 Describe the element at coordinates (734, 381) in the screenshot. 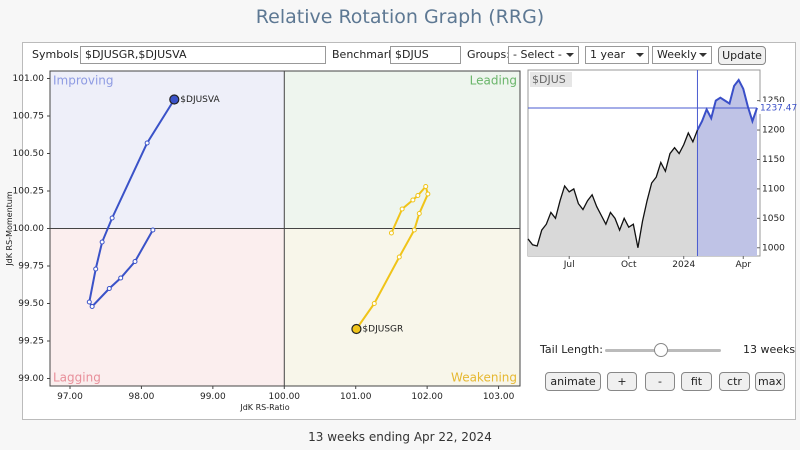

I see `control-button: ctr` at that location.